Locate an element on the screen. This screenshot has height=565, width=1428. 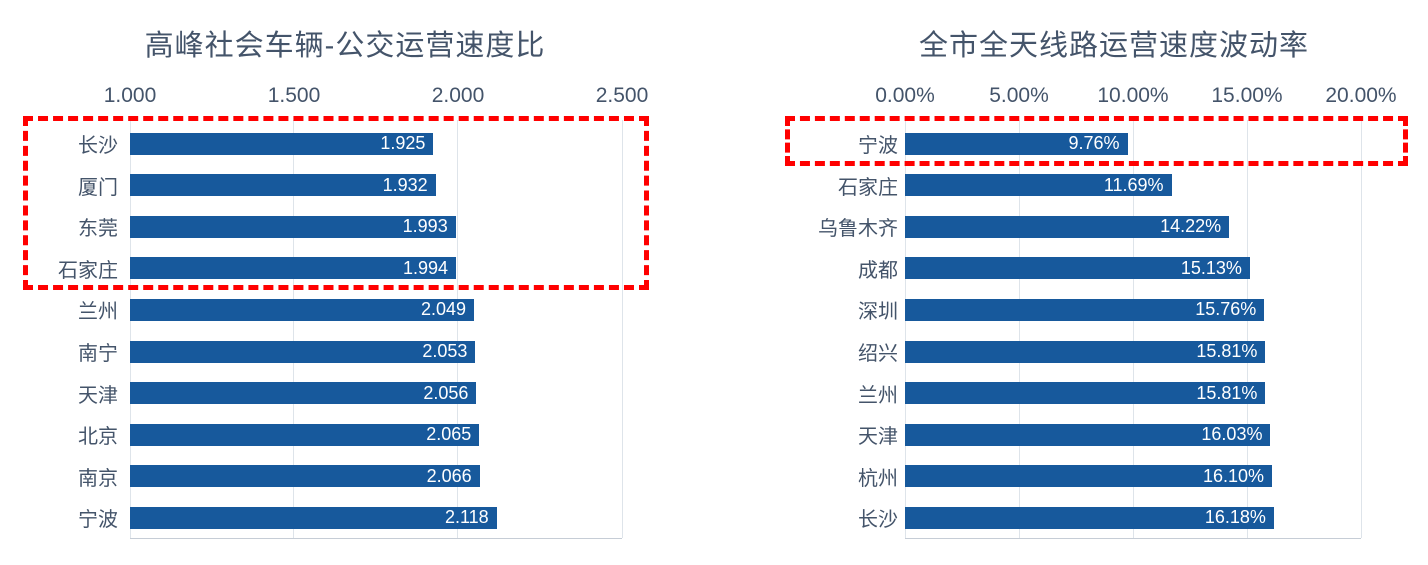
category-label: 深圳 is located at coordinates (878, 312).